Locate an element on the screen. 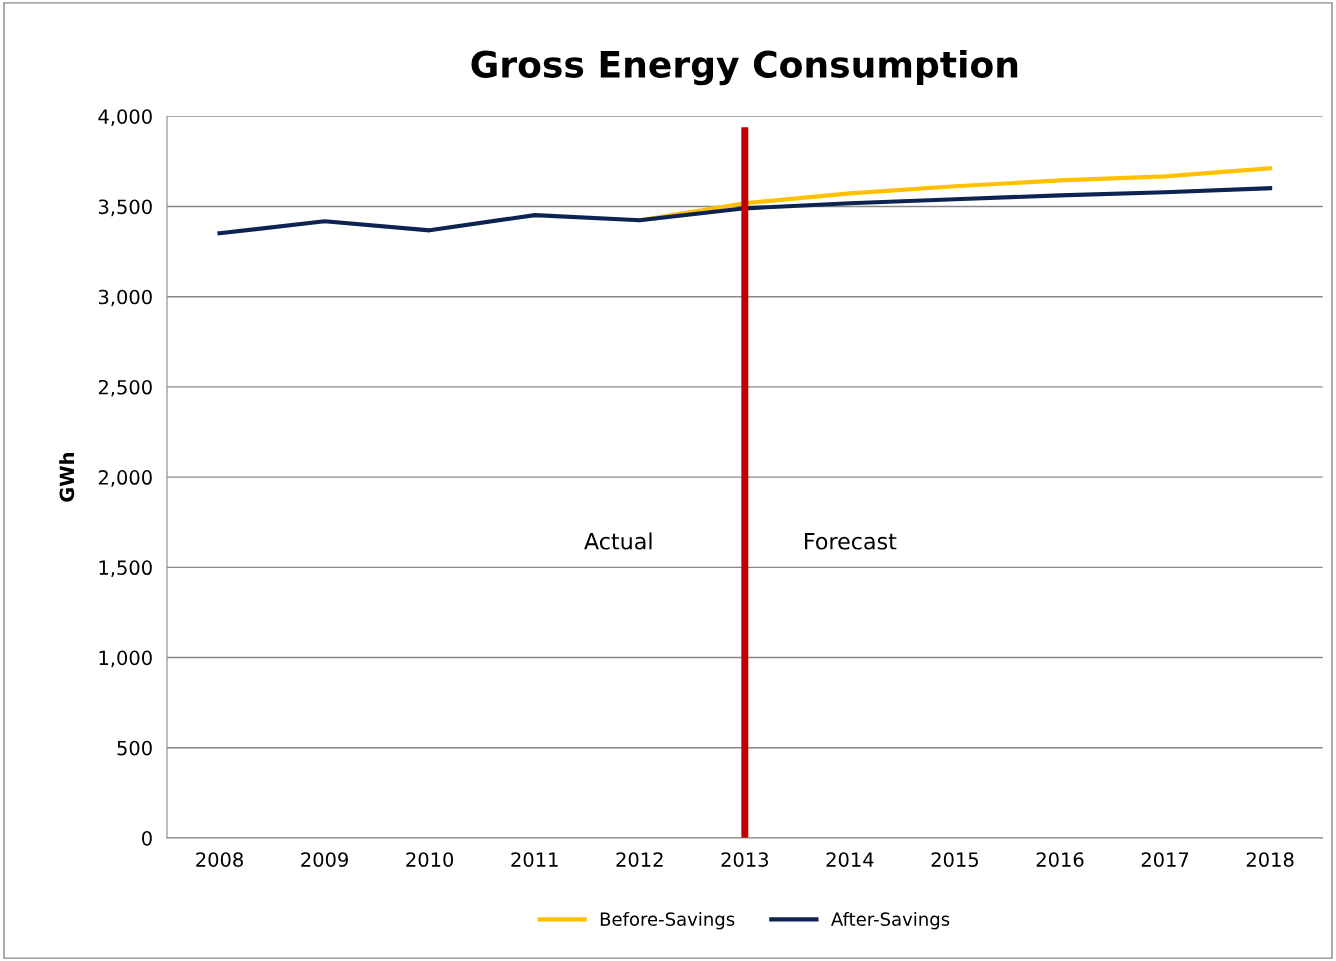  y-tick-label: 500 is located at coordinates (134, 748).